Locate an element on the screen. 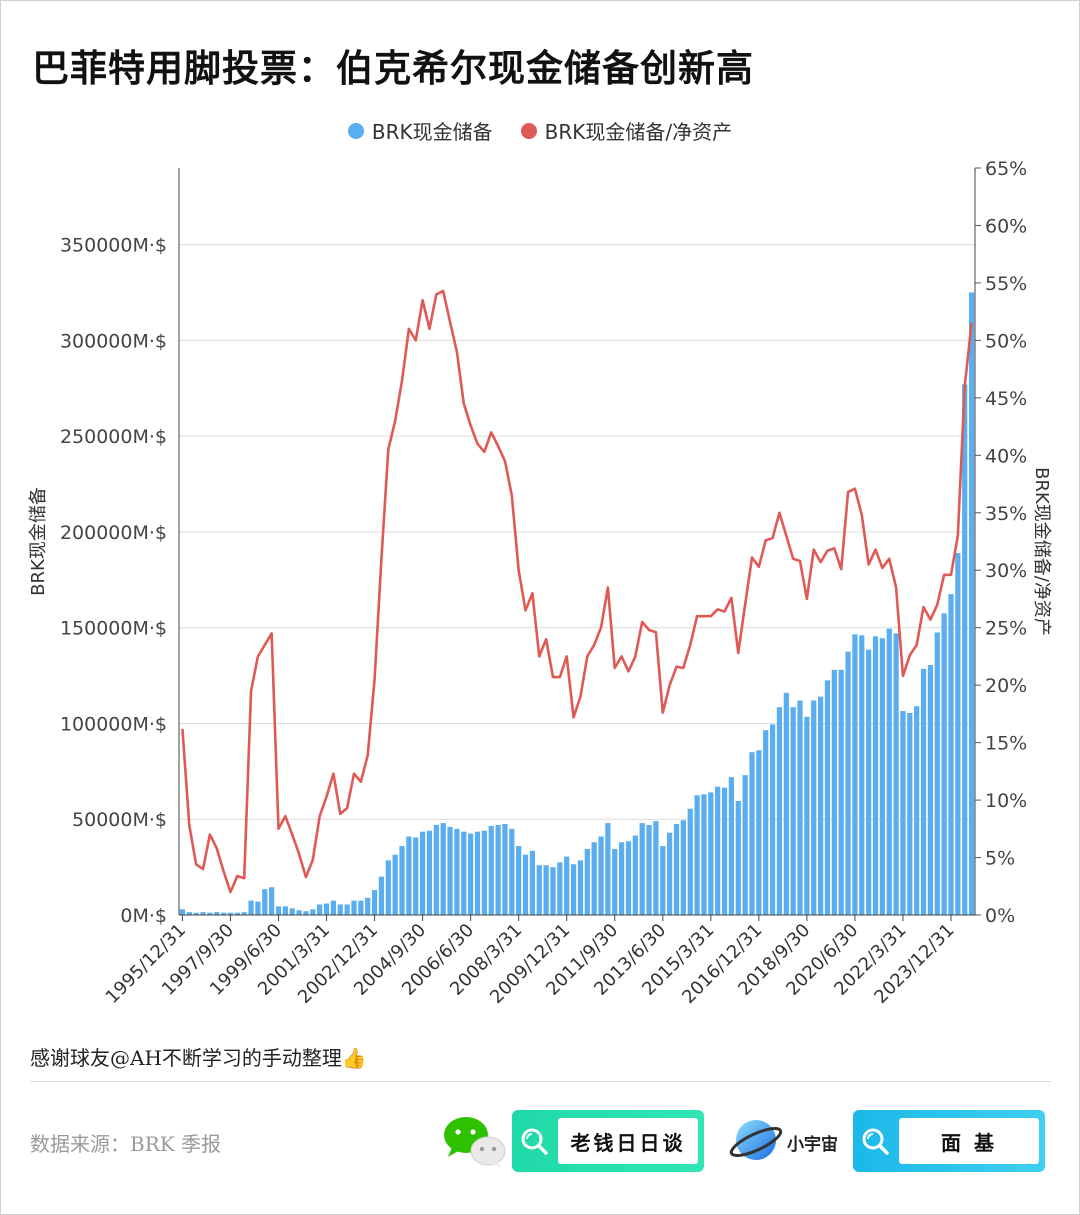  podcast-badge-green: 老钱日日谈 is located at coordinates (608, 1141).